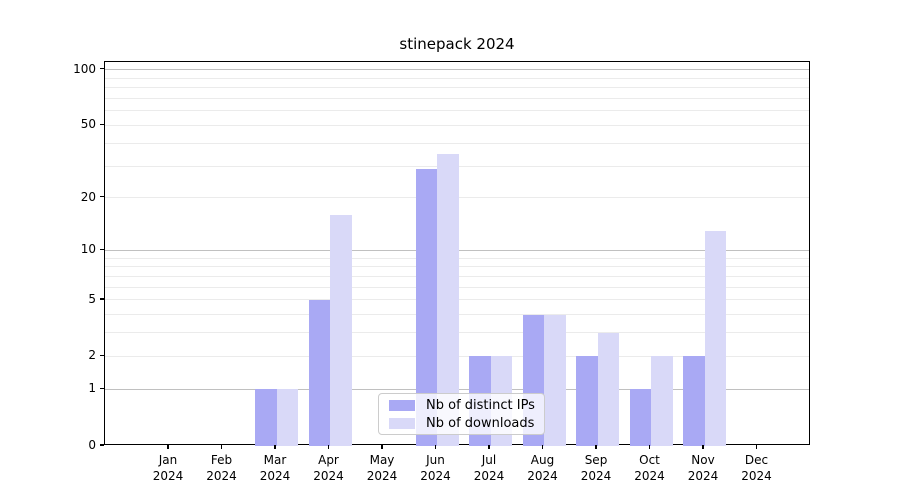  Describe the element at coordinates (489, 468) in the screenshot. I see `x-tick-label: Jul 2024` at that location.